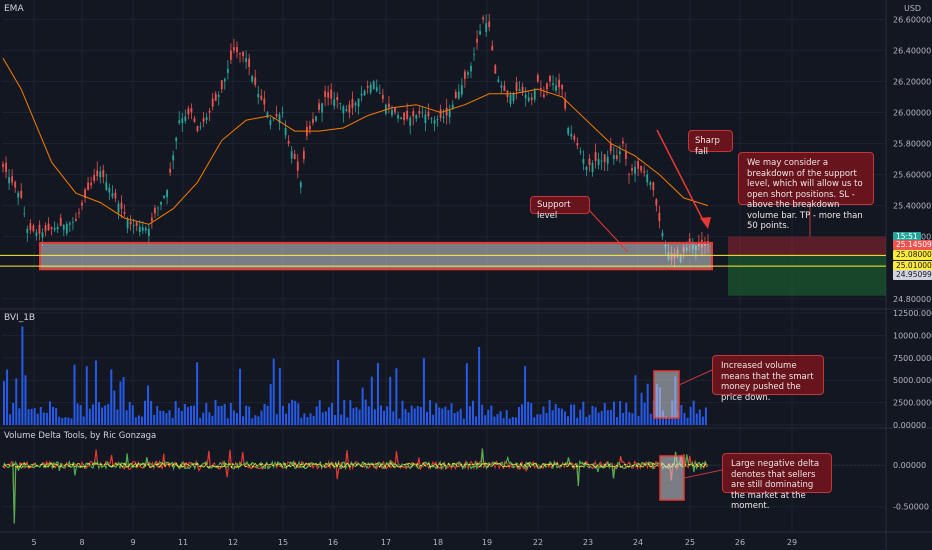 The width and height of the screenshot is (932, 550). Describe the element at coordinates (672, 478) in the screenshot. I see `delta-highlight` at that location.